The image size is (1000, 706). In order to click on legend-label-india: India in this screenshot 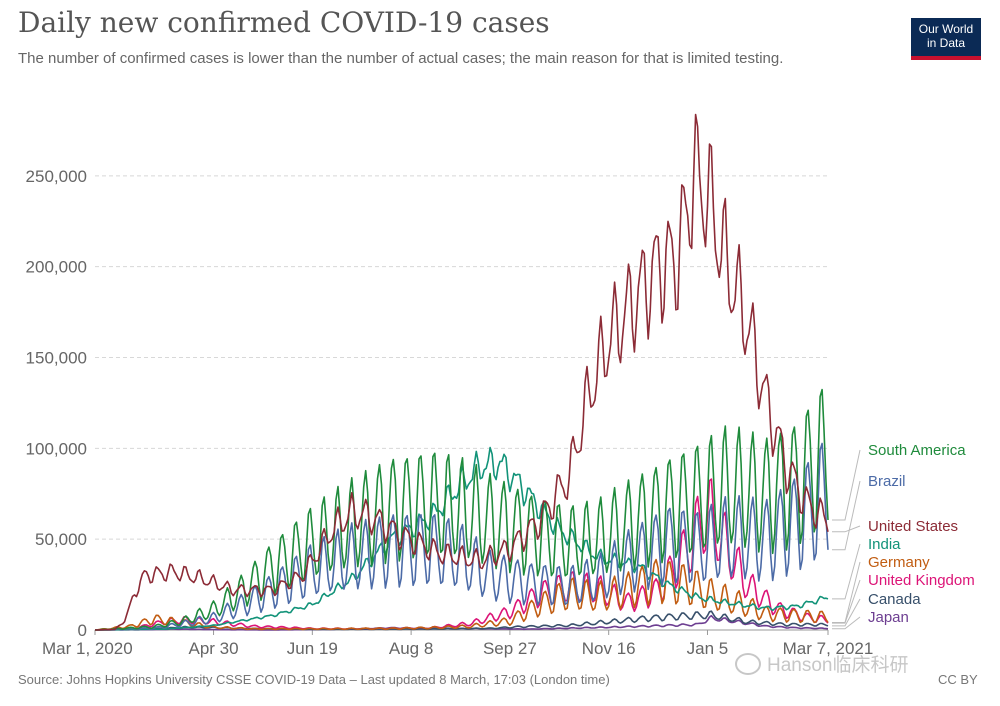, I will do `click(884, 544)`.